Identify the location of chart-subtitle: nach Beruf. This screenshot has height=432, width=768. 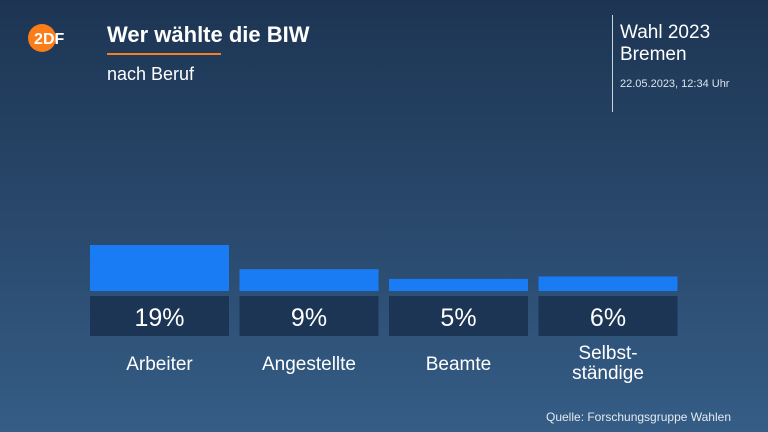
(151, 74).